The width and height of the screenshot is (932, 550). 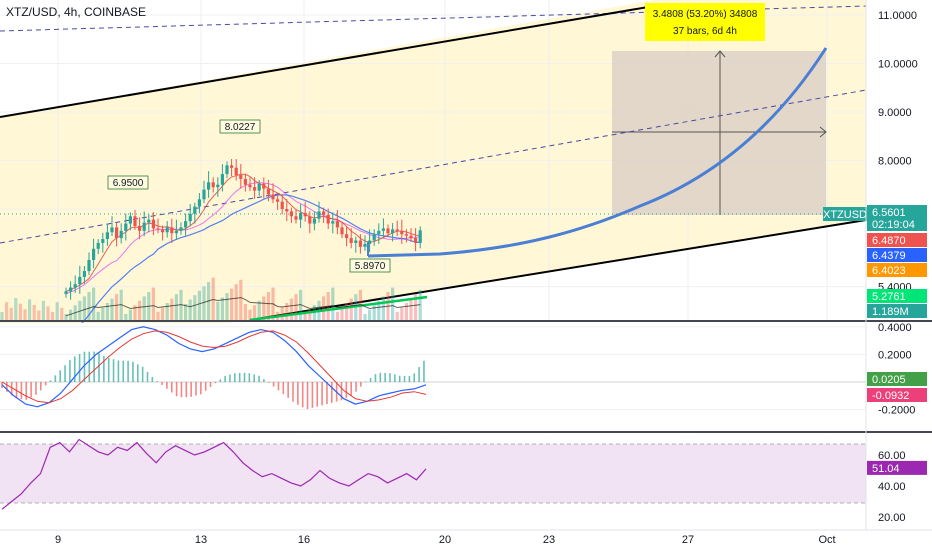 I want to click on time-tick-label: 23, so click(x=549, y=540).